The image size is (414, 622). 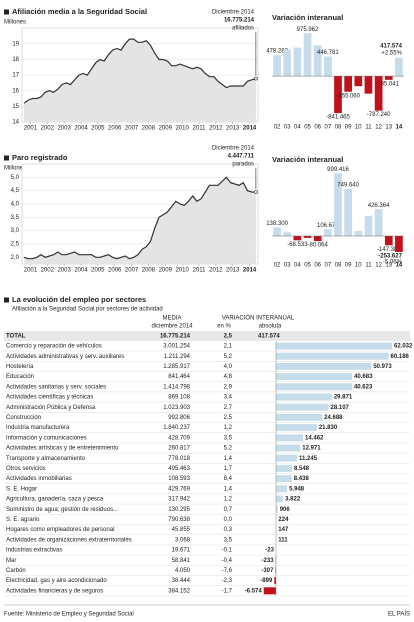 I want to click on line, so click(x=140, y=71).